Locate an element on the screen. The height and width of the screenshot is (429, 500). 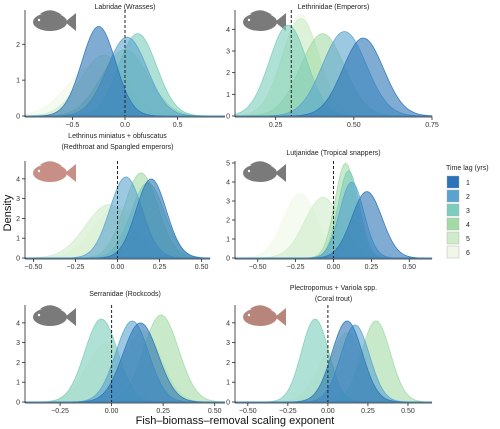
panel-title: Plectropomus + Variola spp. is located at coordinates (333, 288).